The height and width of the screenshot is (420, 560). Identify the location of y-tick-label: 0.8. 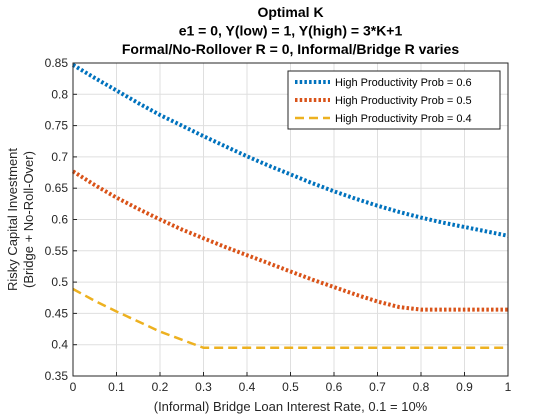
(59, 94).